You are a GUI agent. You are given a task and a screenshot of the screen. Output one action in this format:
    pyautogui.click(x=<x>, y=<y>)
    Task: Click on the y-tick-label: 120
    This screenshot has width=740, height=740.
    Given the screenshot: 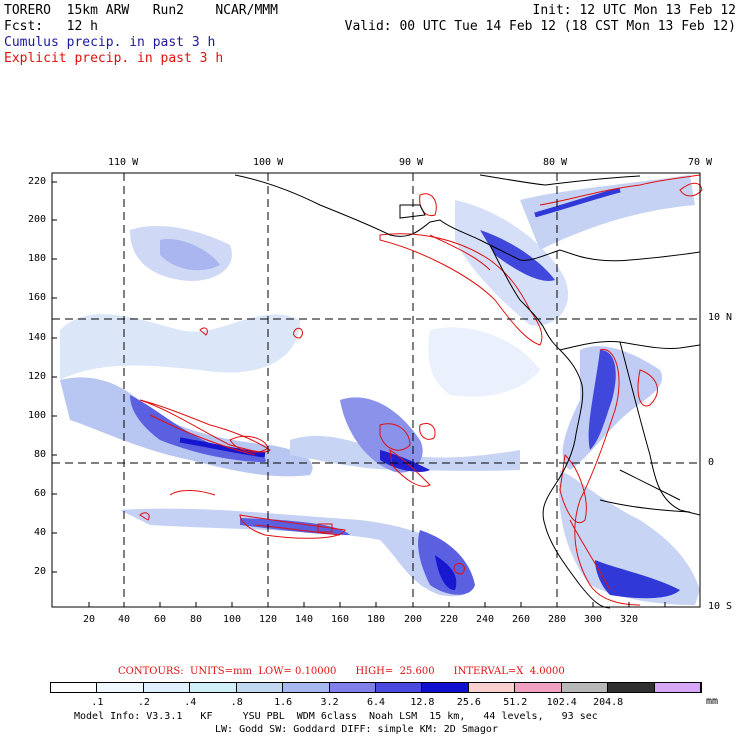 What is the action you would take?
    pyautogui.click(x=37, y=376)
    